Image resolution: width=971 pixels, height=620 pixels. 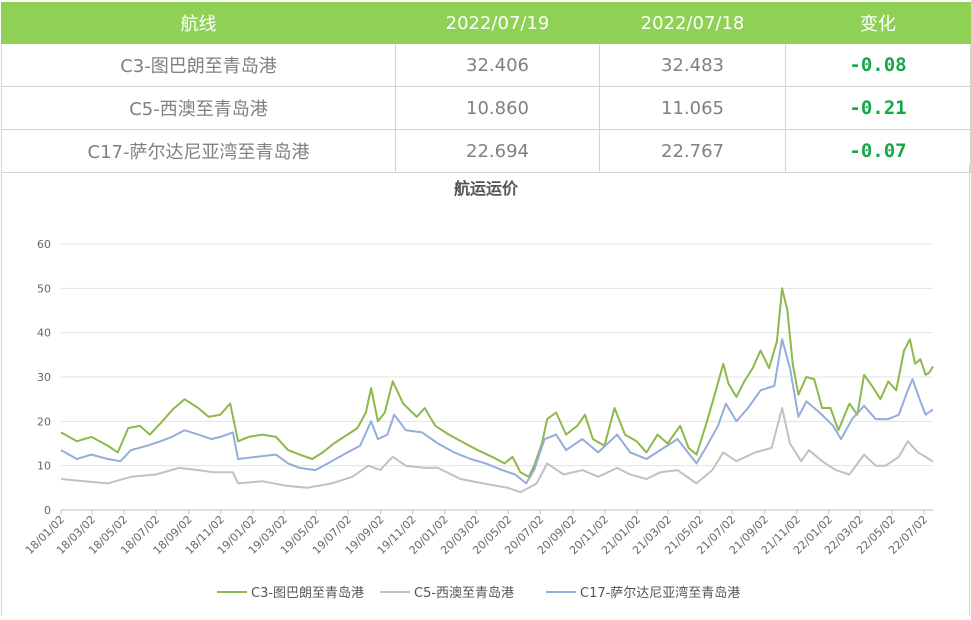 What do you see at coordinates (497, 23) in the screenshot?
I see `header-current-date: 2022/07/19` at bounding box center [497, 23].